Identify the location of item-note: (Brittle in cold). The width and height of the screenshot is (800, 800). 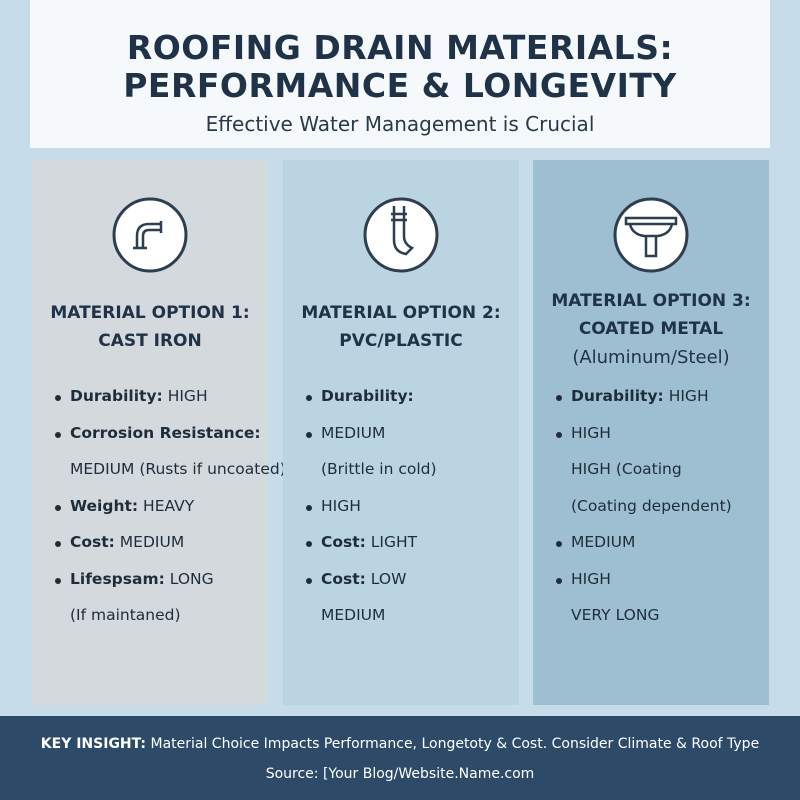
(379, 469).